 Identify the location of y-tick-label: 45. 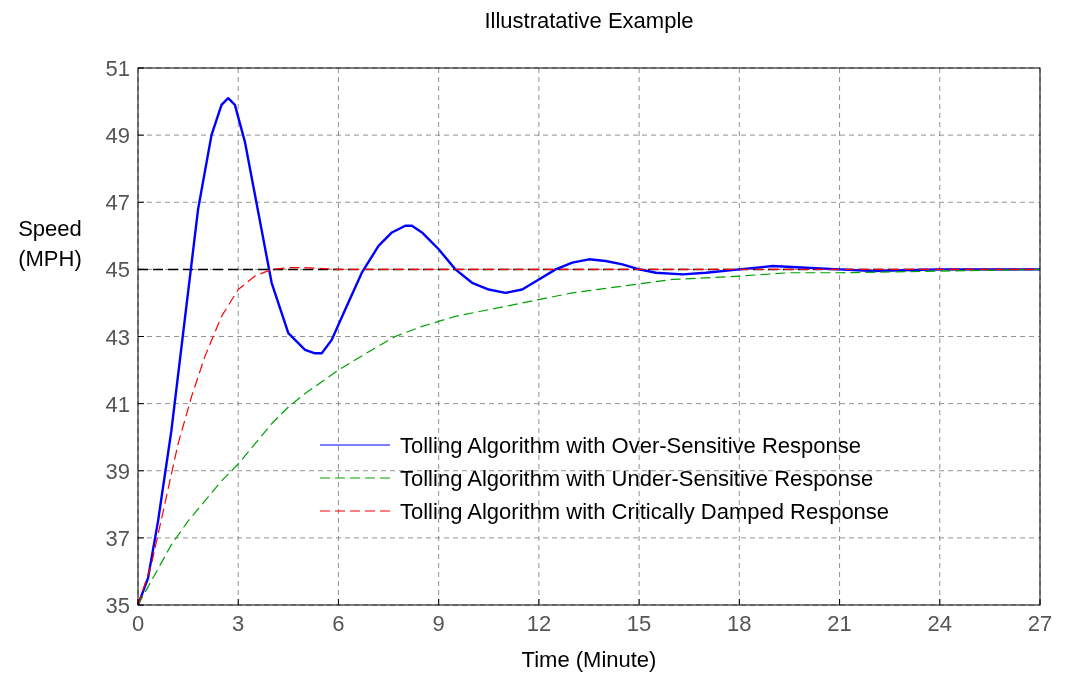
(117, 270).